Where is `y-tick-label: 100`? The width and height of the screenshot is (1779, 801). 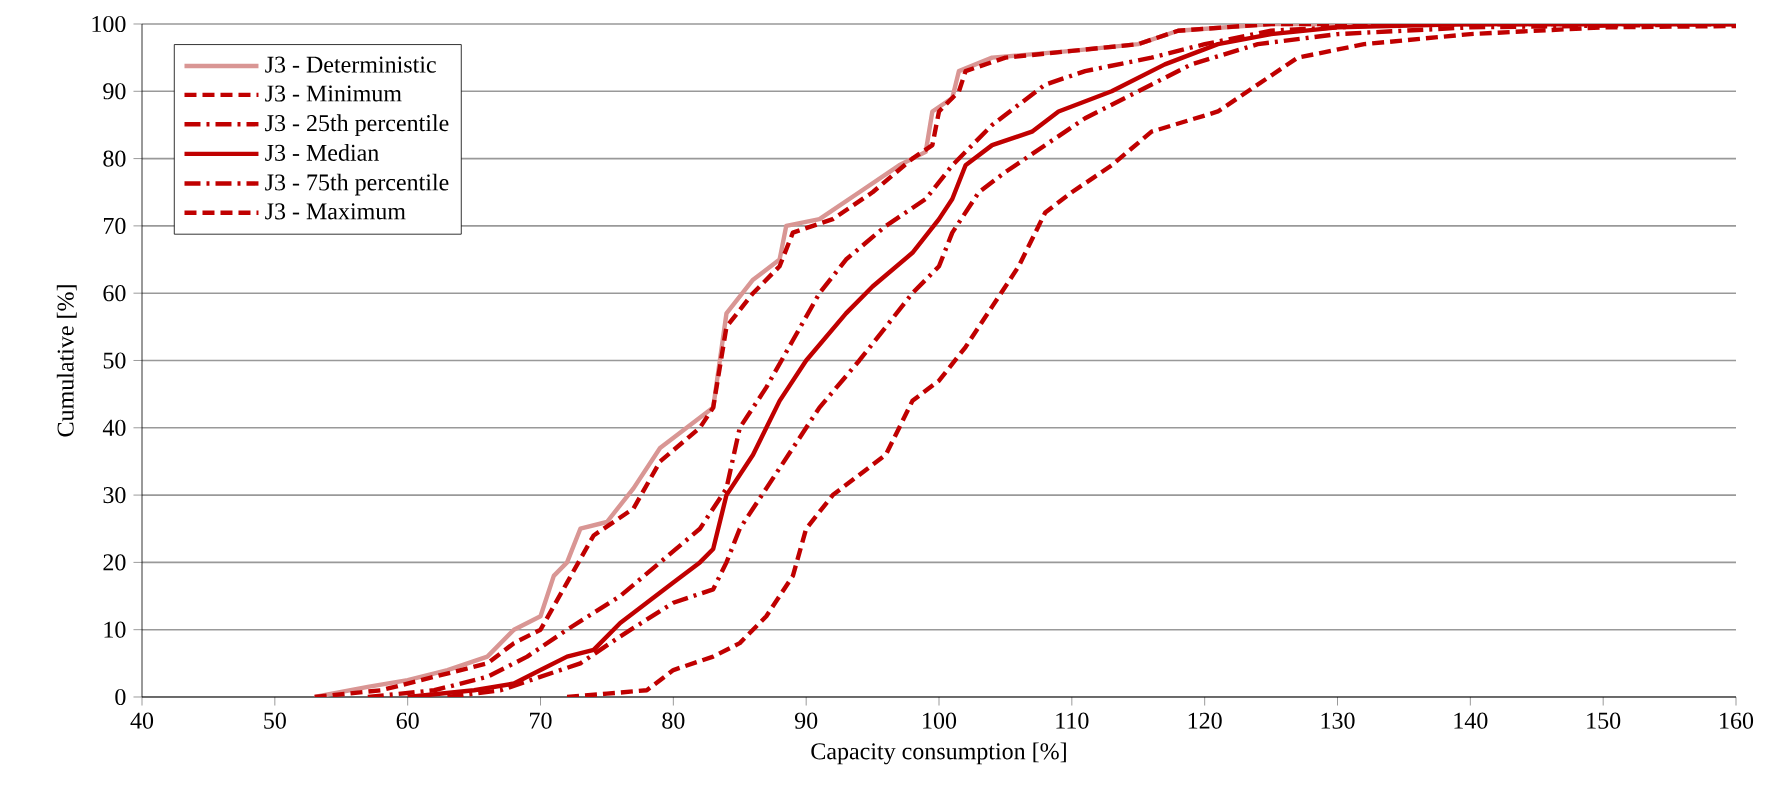
y-tick-label: 100 is located at coordinates (109, 24).